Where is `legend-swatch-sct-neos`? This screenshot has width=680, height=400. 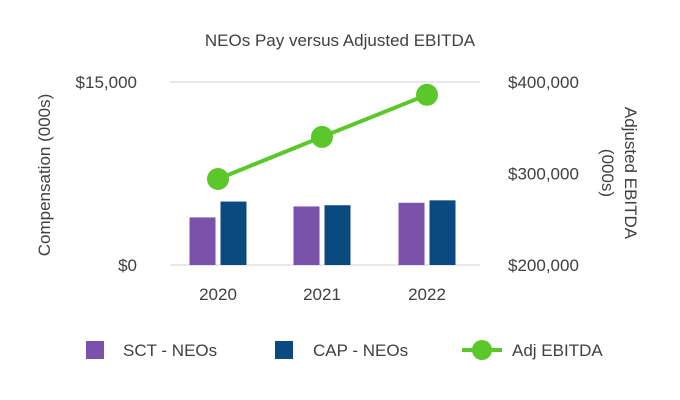
legend-swatch-sct-neos is located at coordinates (95, 350).